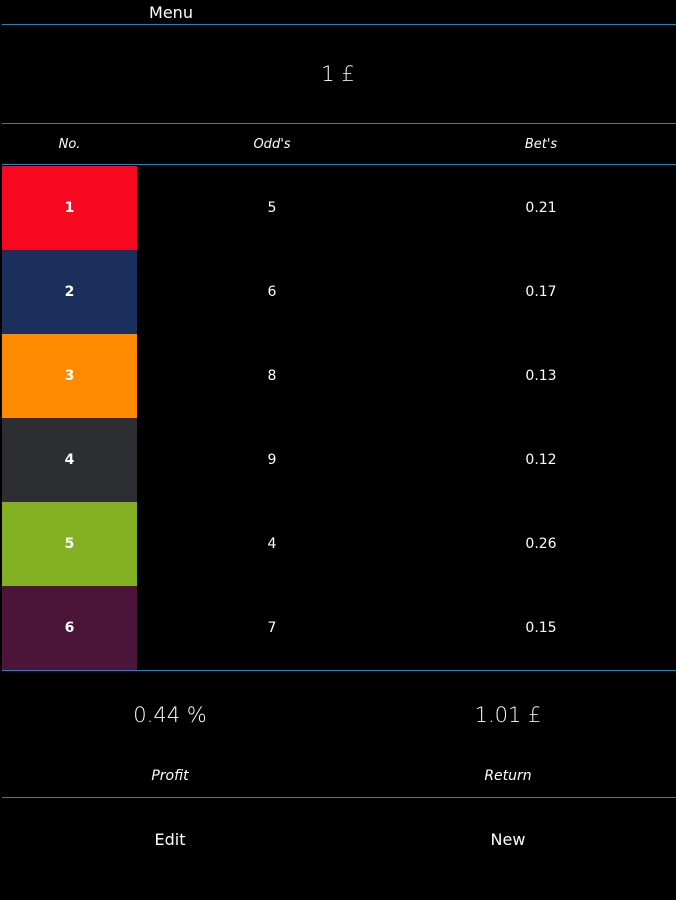 The width and height of the screenshot is (676, 900). I want to click on profit-value: 0.44 %, so click(170, 715).